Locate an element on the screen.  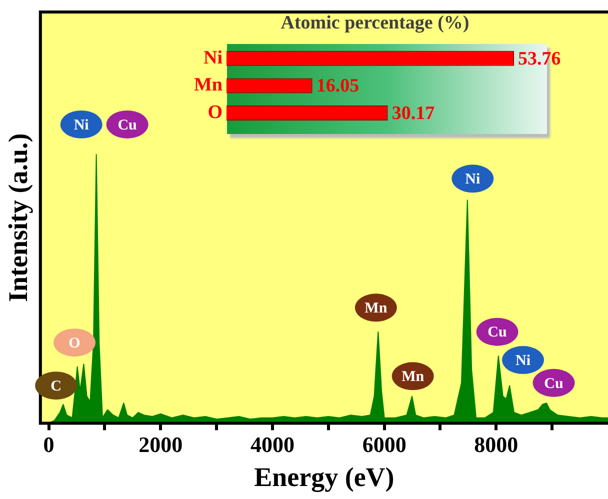
x-tick-label: 8000 is located at coordinates (496, 445).